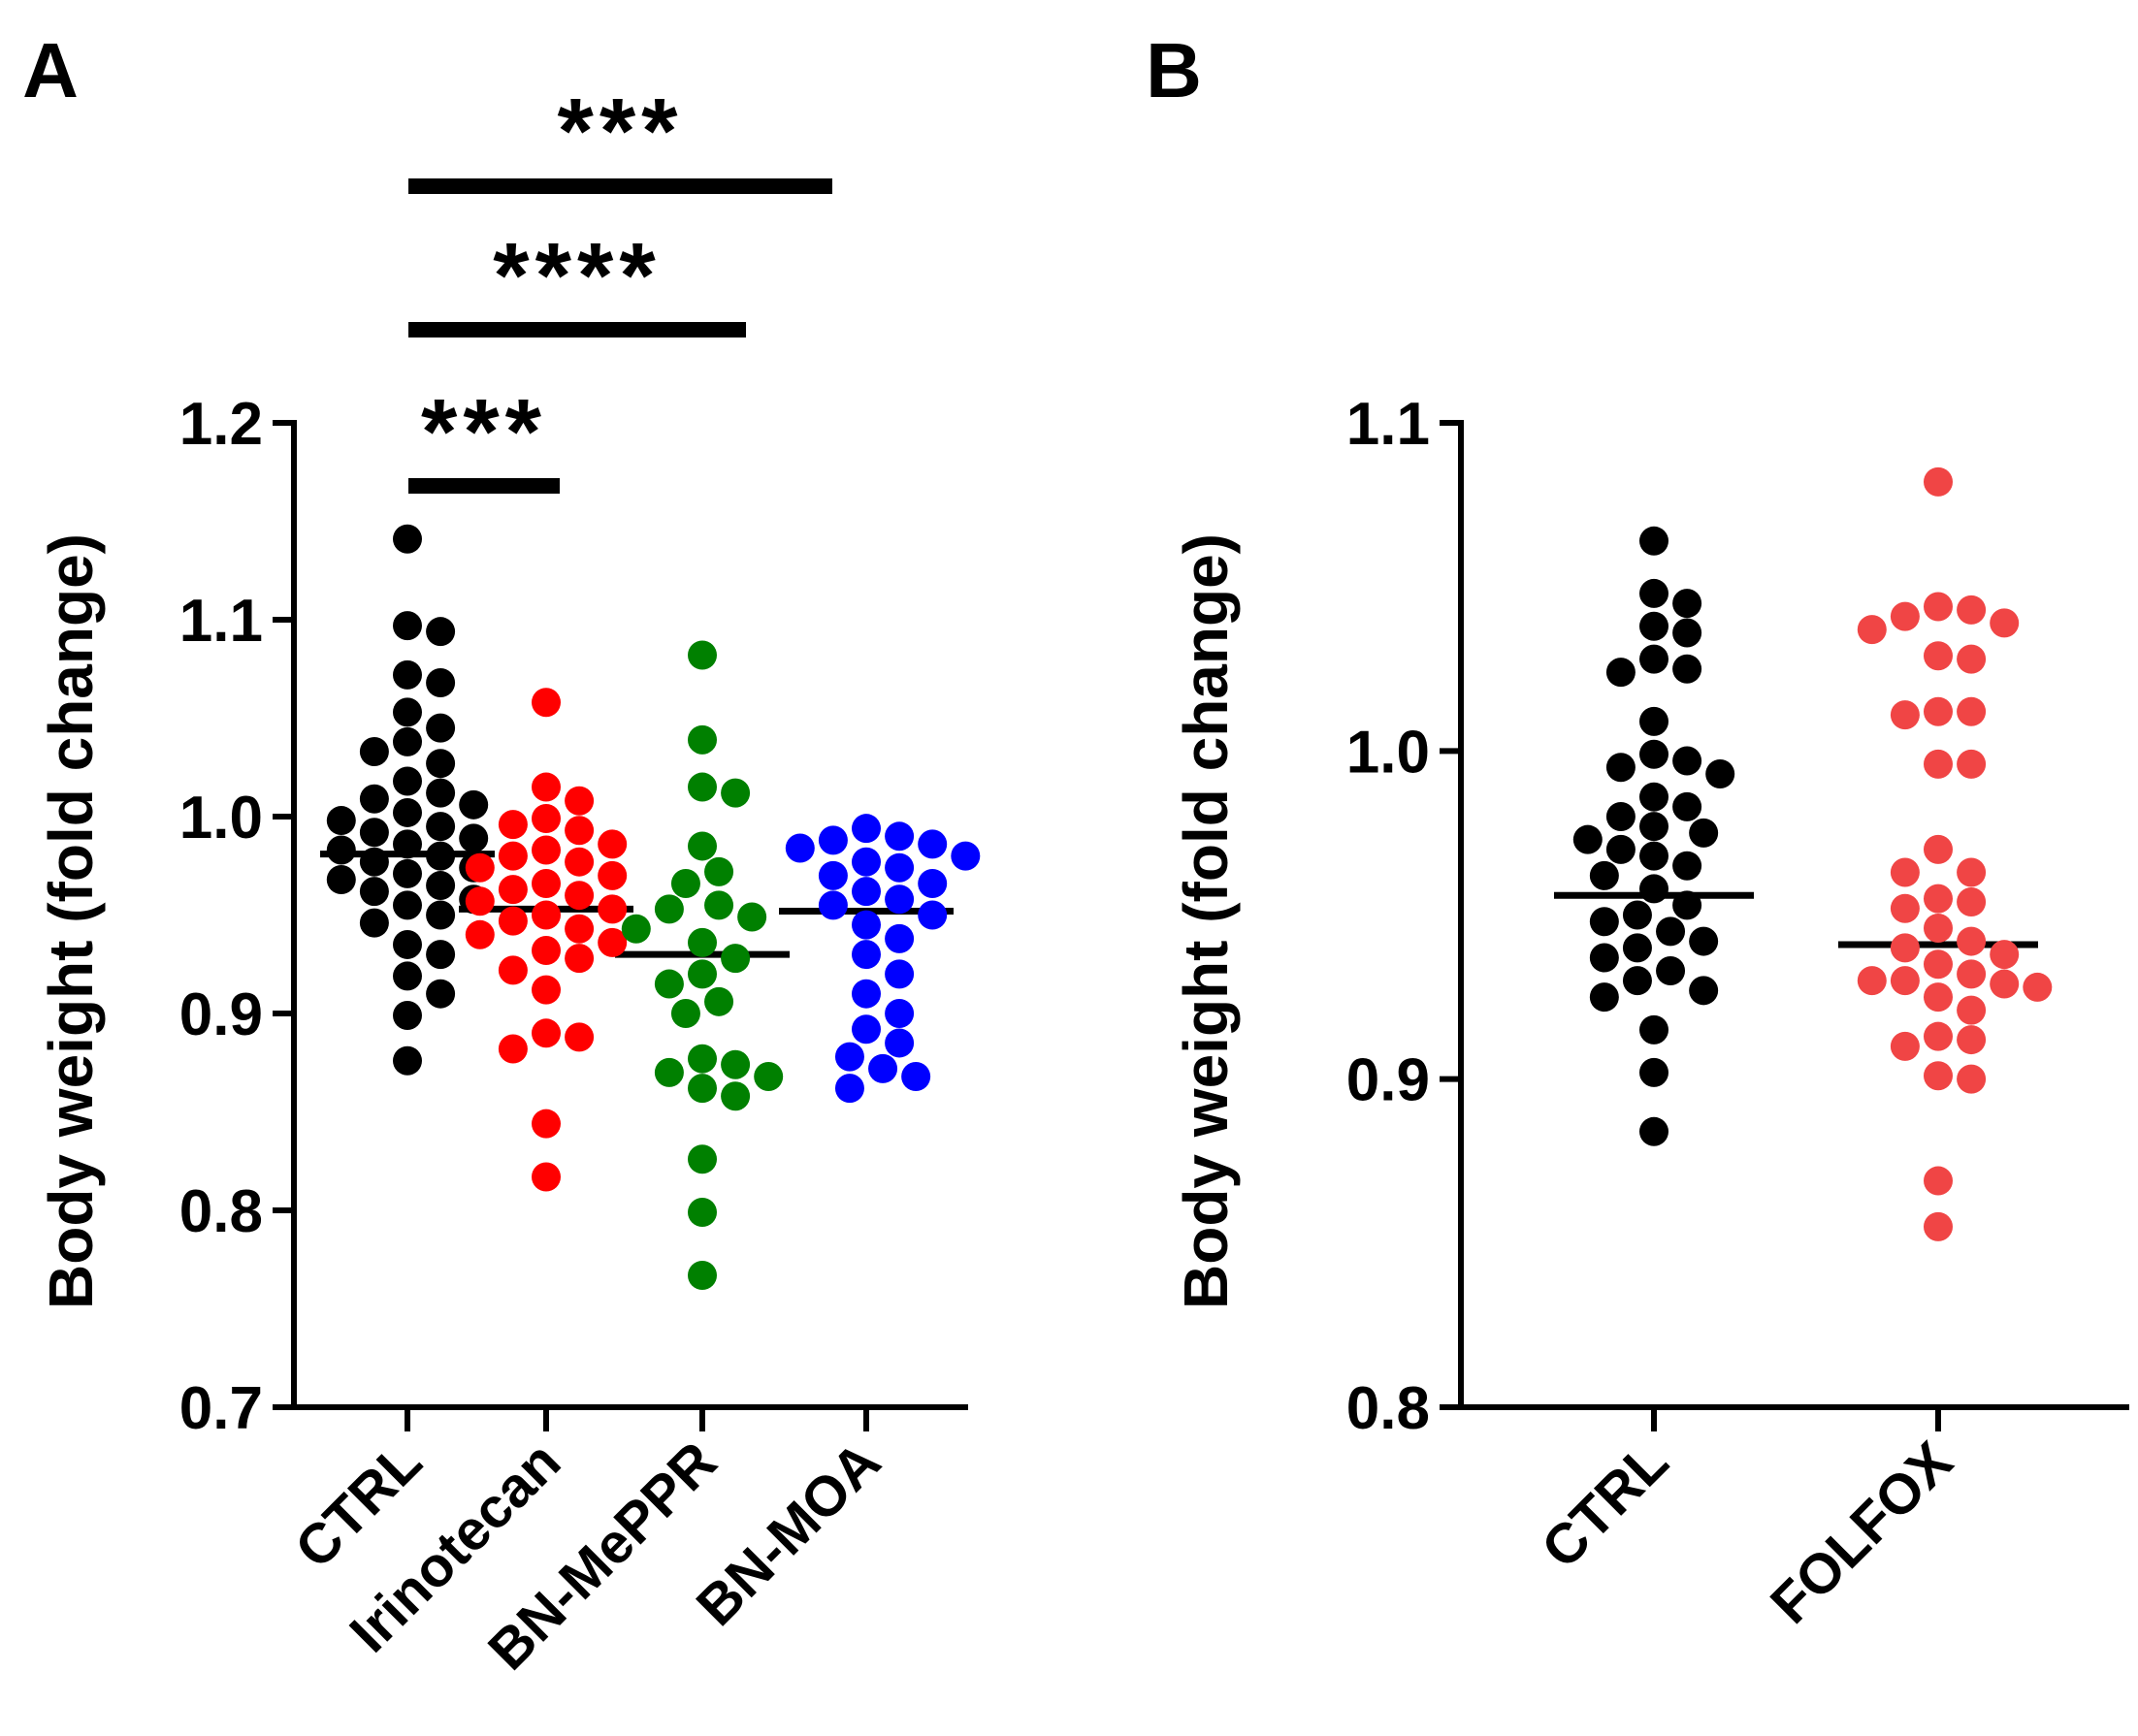  What do you see at coordinates (221, 1408) in the screenshot?
I see `y-tick-label: 0.7` at bounding box center [221, 1408].